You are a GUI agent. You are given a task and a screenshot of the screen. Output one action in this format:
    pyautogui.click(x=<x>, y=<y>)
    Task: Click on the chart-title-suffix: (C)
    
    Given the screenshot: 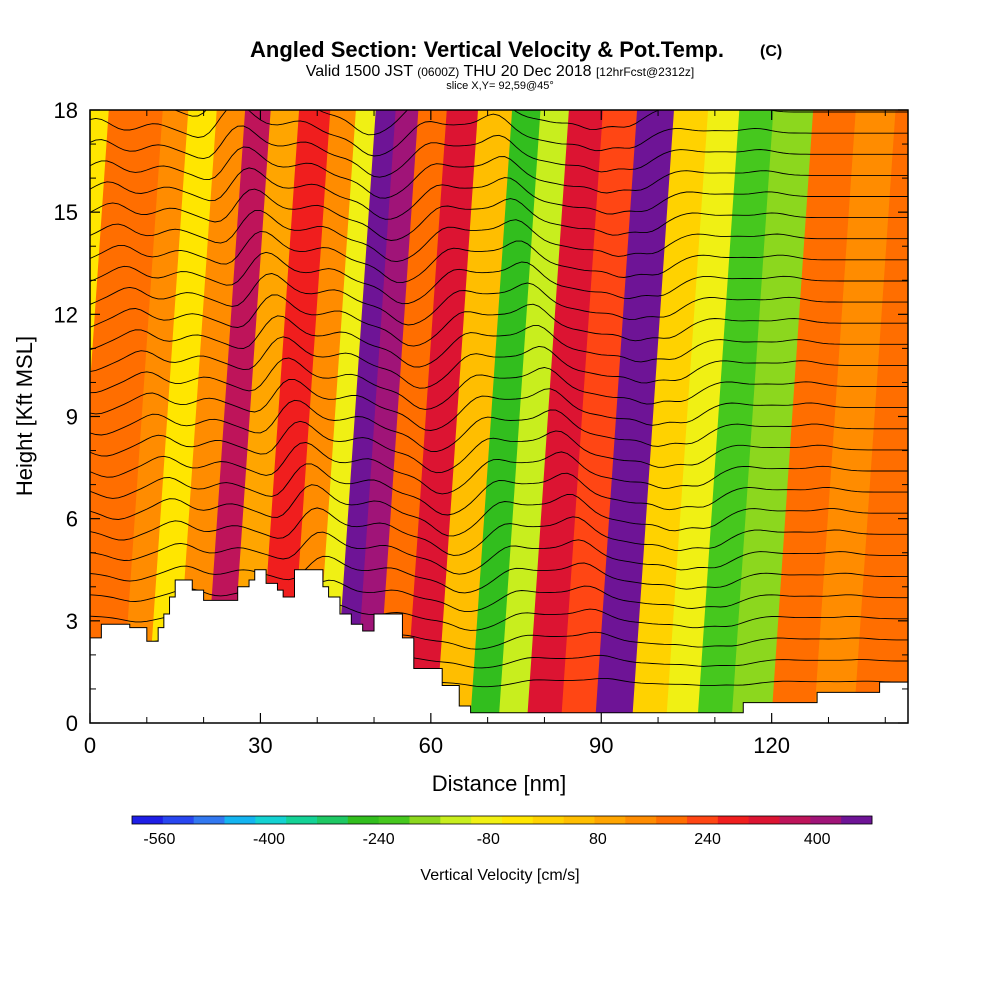 What is the action you would take?
    pyautogui.click(x=771, y=51)
    